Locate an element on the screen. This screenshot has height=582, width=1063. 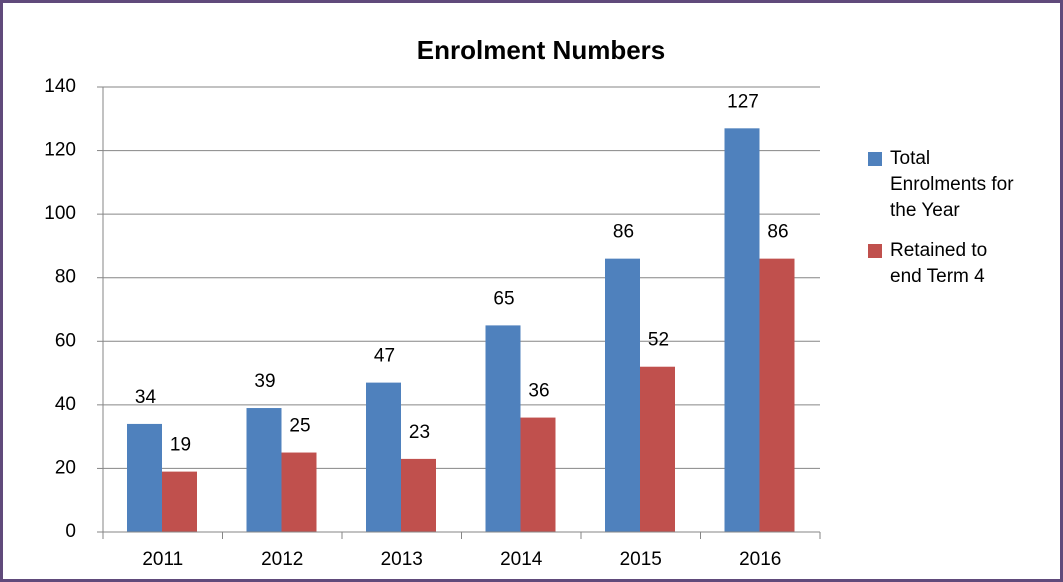
data-label: 65 is located at coordinates (503, 298).